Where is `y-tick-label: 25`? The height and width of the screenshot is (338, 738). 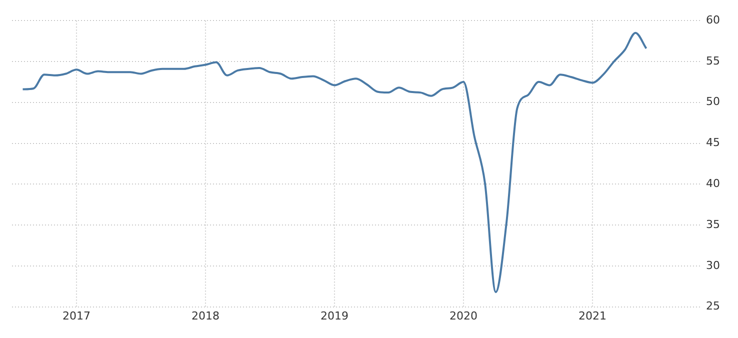 y-tick-label: 25 is located at coordinates (713, 306).